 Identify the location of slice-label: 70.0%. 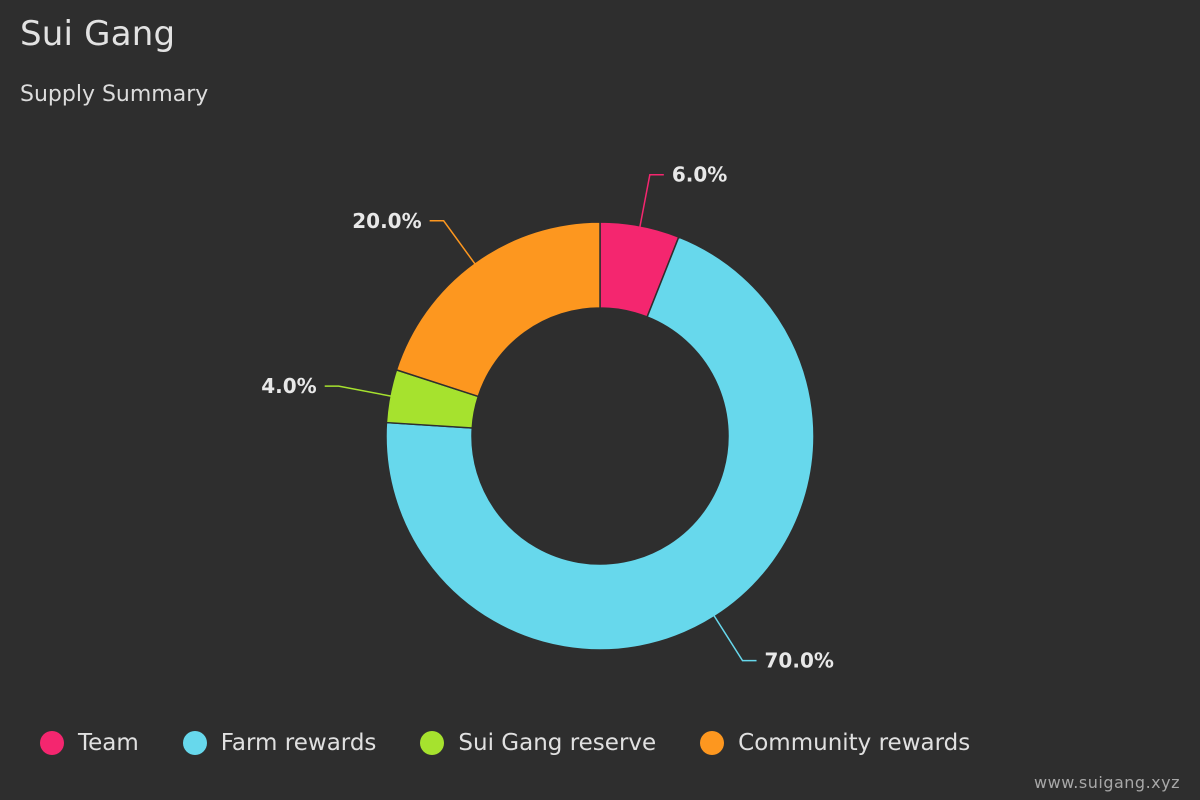
(799, 661).